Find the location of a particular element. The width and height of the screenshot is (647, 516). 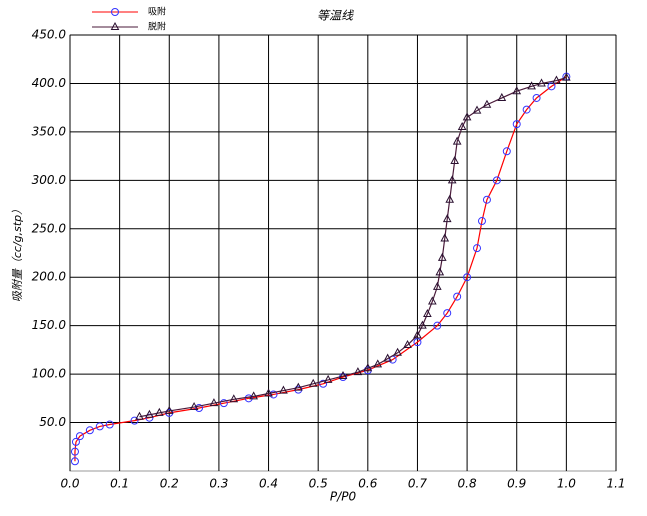

x-tick-label: 0.2 is located at coordinates (169, 484).